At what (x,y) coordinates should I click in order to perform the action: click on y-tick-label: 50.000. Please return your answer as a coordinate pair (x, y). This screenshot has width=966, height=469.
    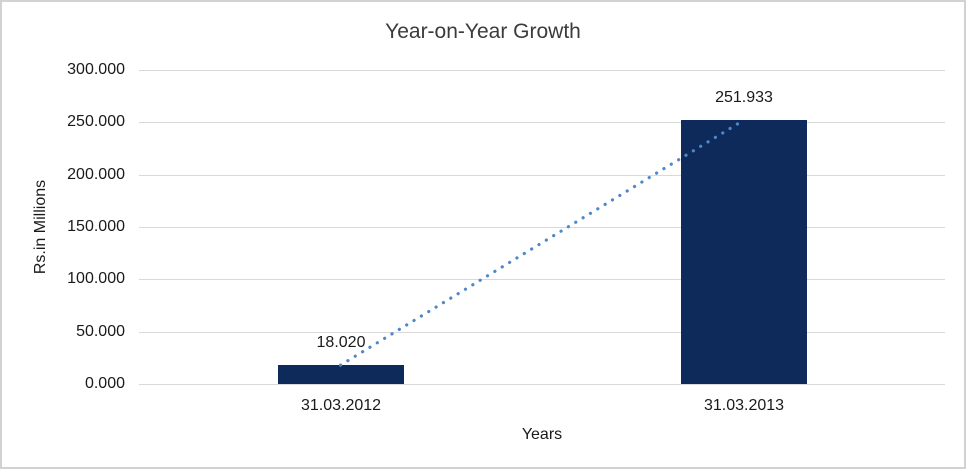
    Looking at the image, I should click on (100, 331).